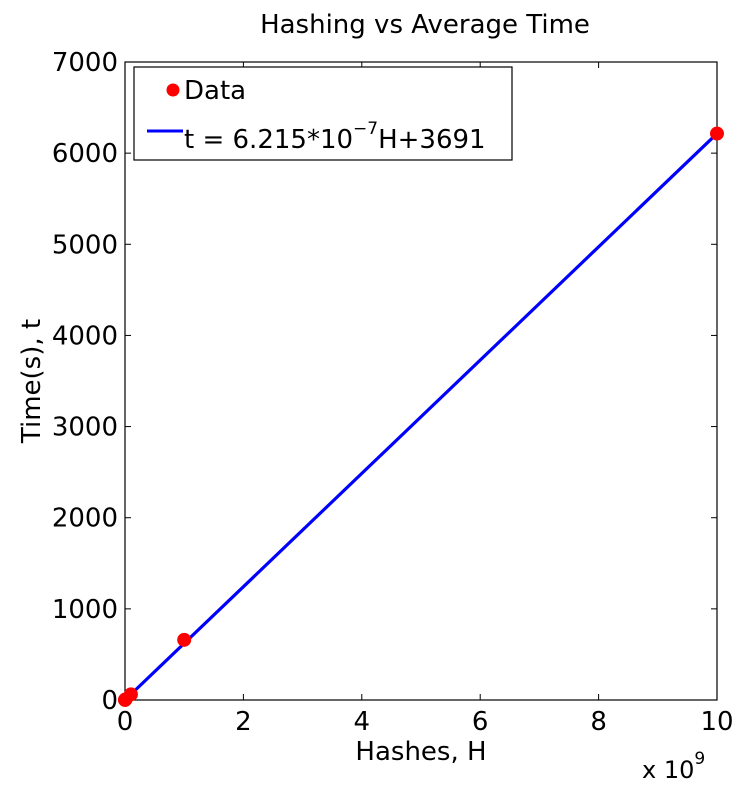 This screenshot has height=785, width=735. What do you see at coordinates (85, 519) in the screenshot?
I see `y-tick-label: 2000` at bounding box center [85, 519].